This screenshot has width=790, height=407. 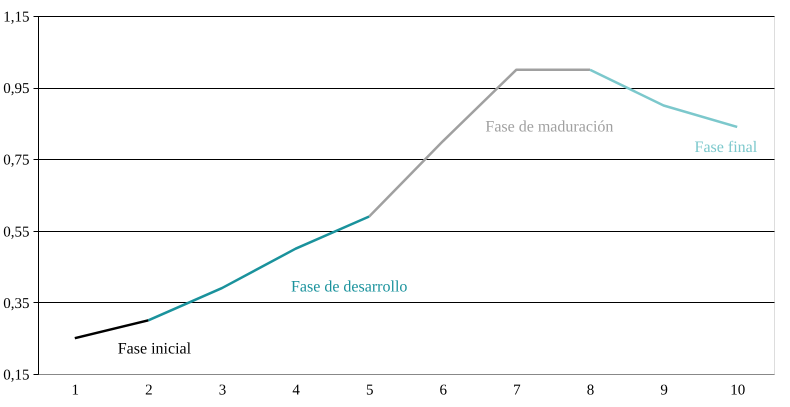 What do you see at coordinates (149, 390) in the screenshot?
I see `x-tick-label: 2` at bounding box center [149, 390].